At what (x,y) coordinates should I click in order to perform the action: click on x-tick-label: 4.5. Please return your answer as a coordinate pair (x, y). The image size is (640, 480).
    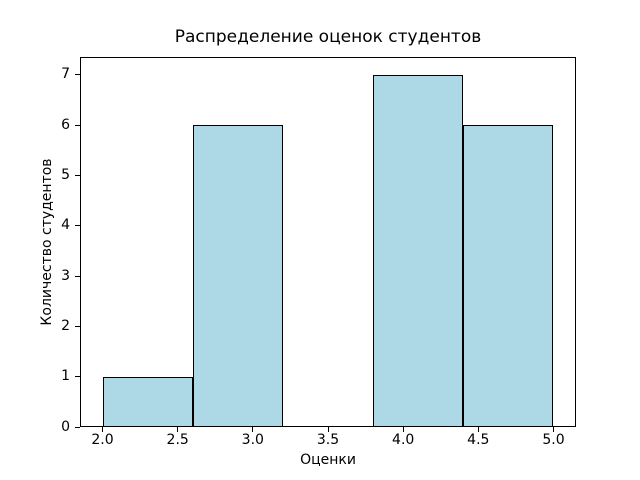
    Looking at the image, I should click on (478, 440).